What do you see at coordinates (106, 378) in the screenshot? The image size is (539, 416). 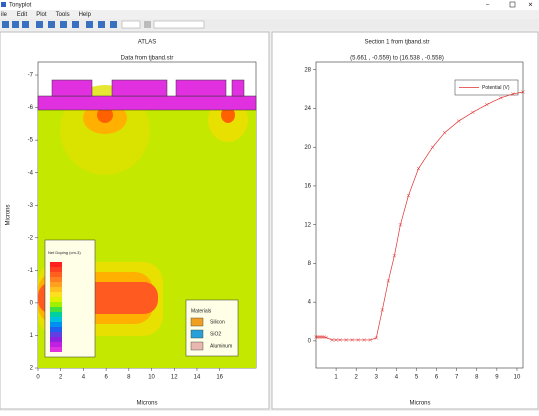 I see `x-tick-label: 6` at bounding box center [106, 378].